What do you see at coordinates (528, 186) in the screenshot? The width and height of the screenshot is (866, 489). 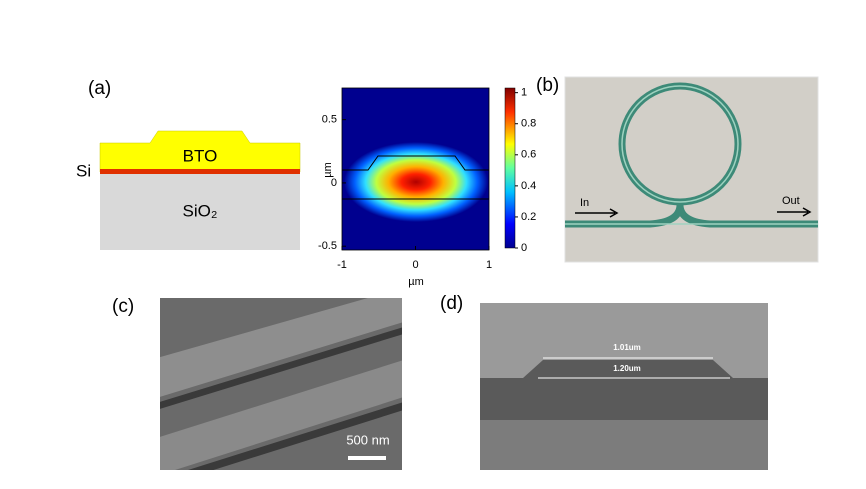 I see `colorbar-tick-label: 0.4` at bounding box center [528, 186].